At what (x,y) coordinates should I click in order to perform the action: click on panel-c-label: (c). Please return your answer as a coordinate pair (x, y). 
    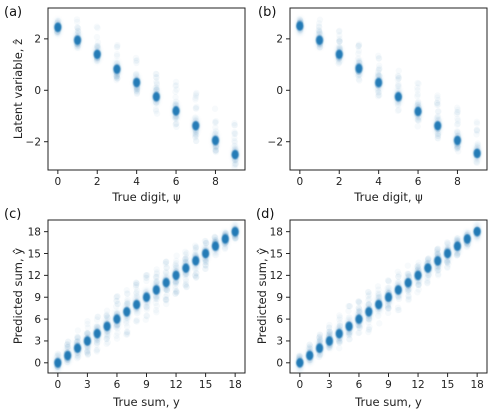
    Looking at the image, I should click on (12, 214).